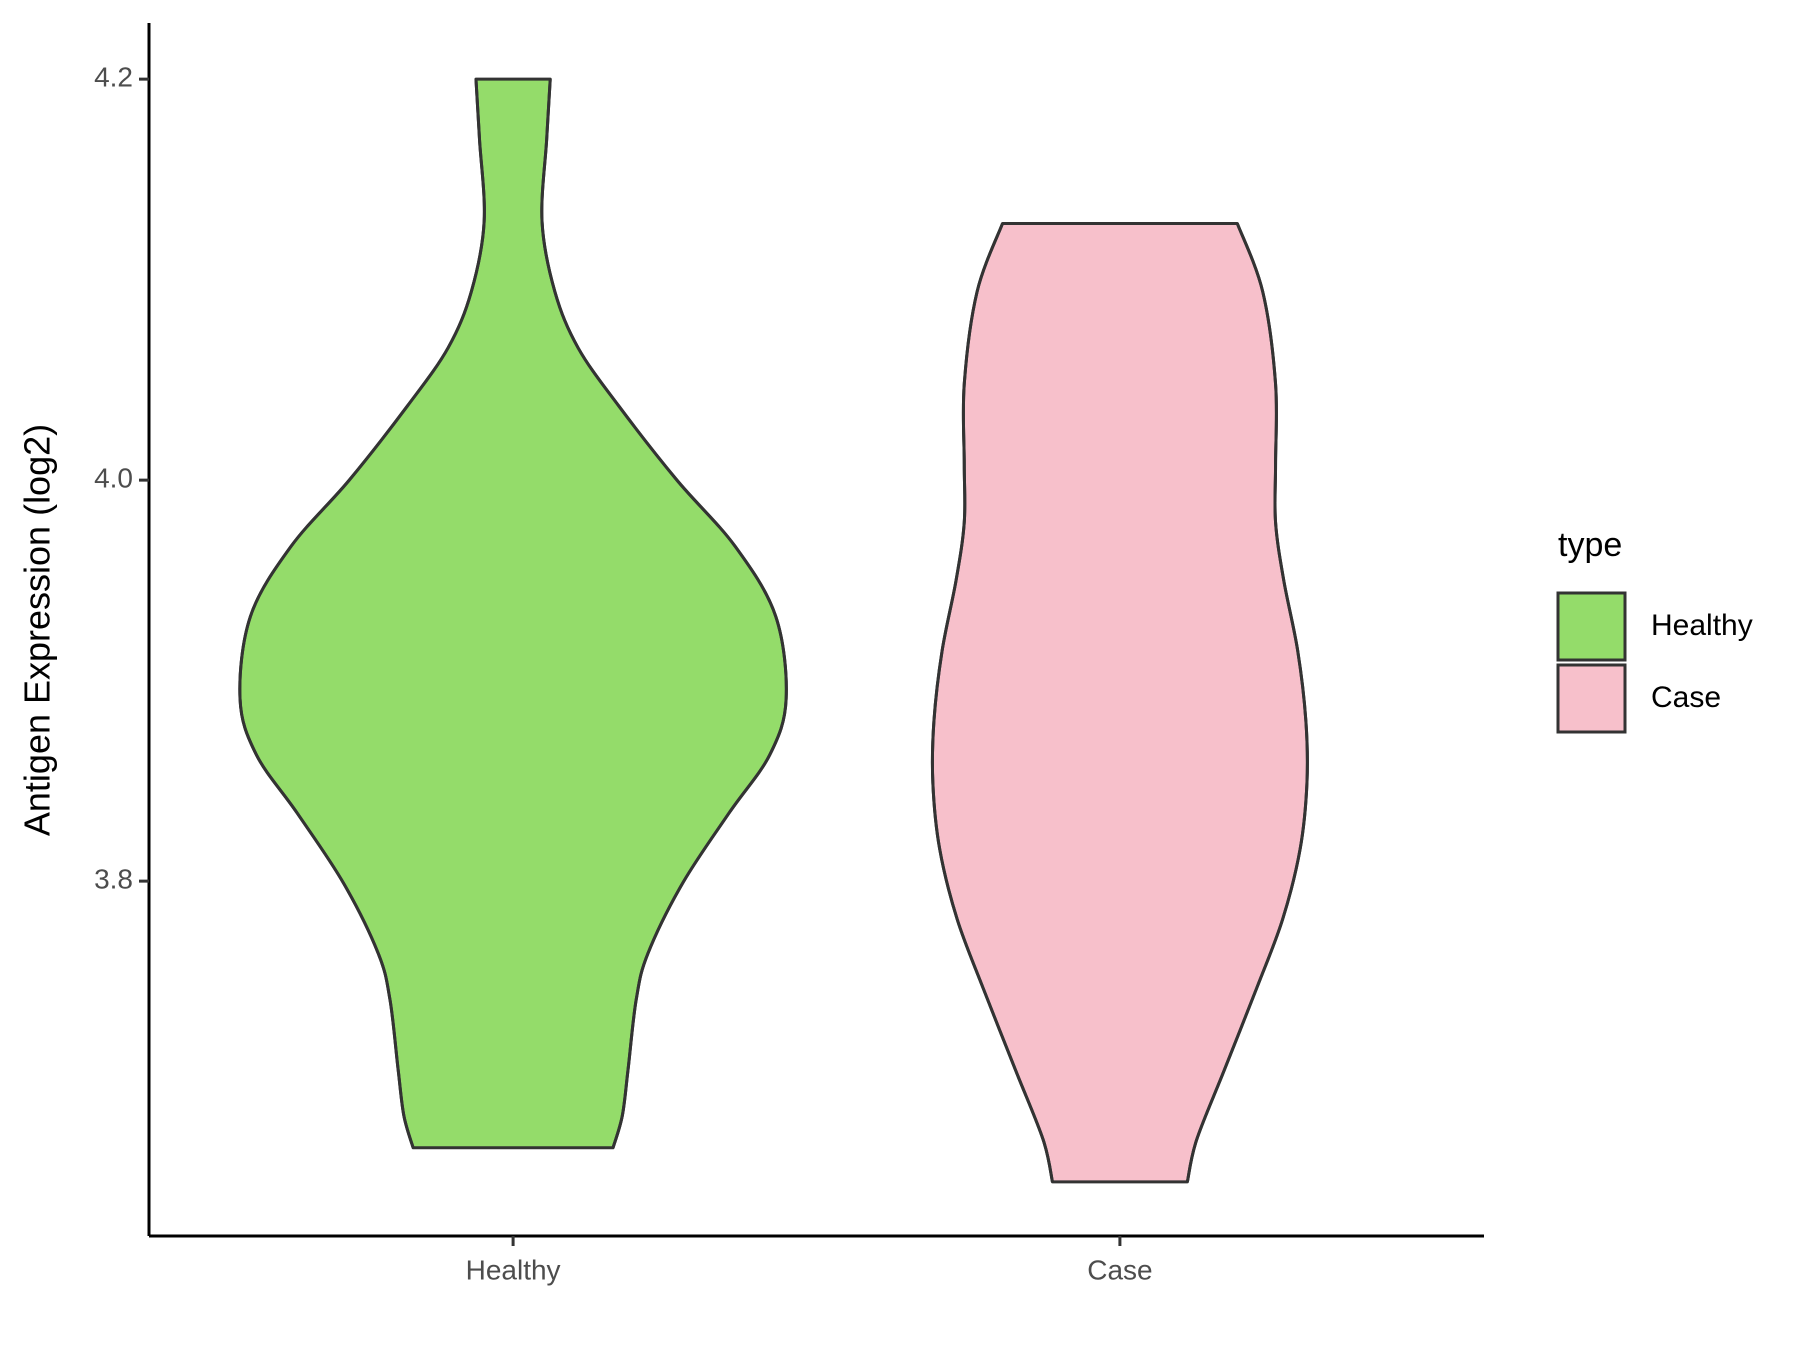  What do you see at coordinates (113, 77) in the screenshot?
I see `y-tick-label: 4.2` at bounding box center [113, 77].